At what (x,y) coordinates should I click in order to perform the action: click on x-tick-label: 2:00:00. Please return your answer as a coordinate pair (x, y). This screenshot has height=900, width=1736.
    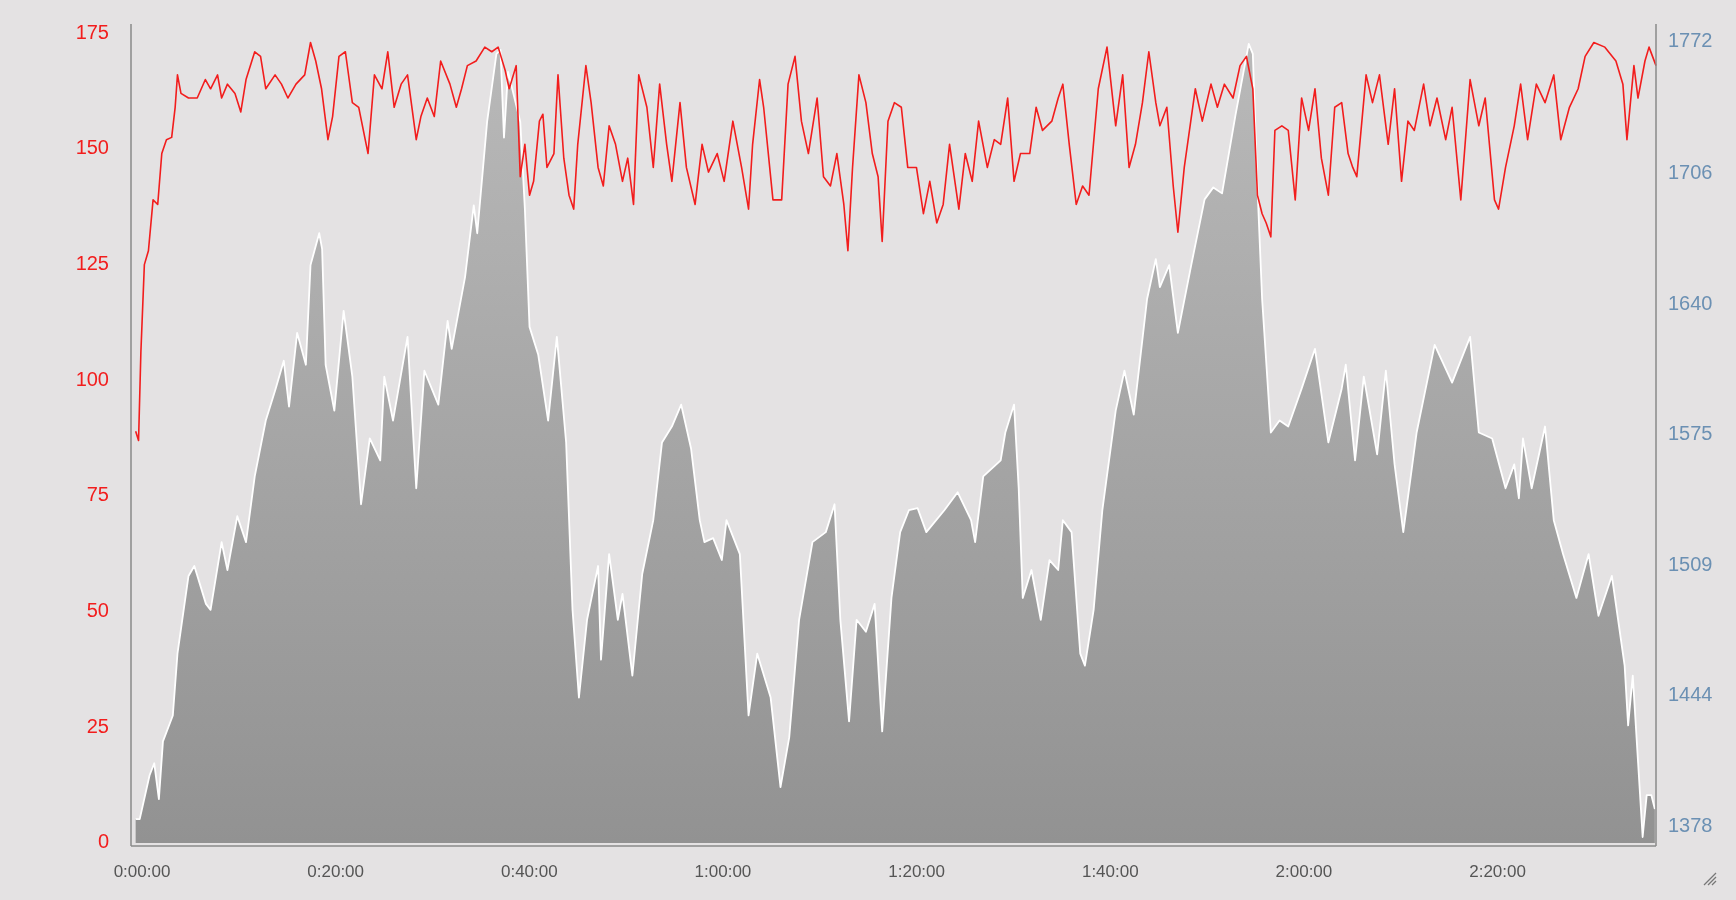
    Looking at the image, I should click on (1304, 872).